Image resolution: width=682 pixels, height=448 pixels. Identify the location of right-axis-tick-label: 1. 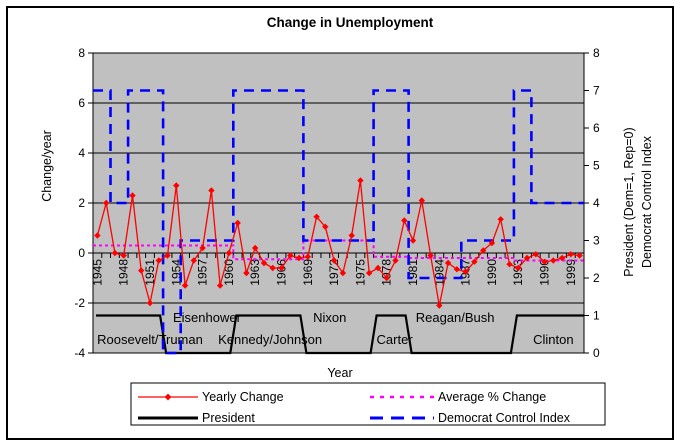
(596, 316).